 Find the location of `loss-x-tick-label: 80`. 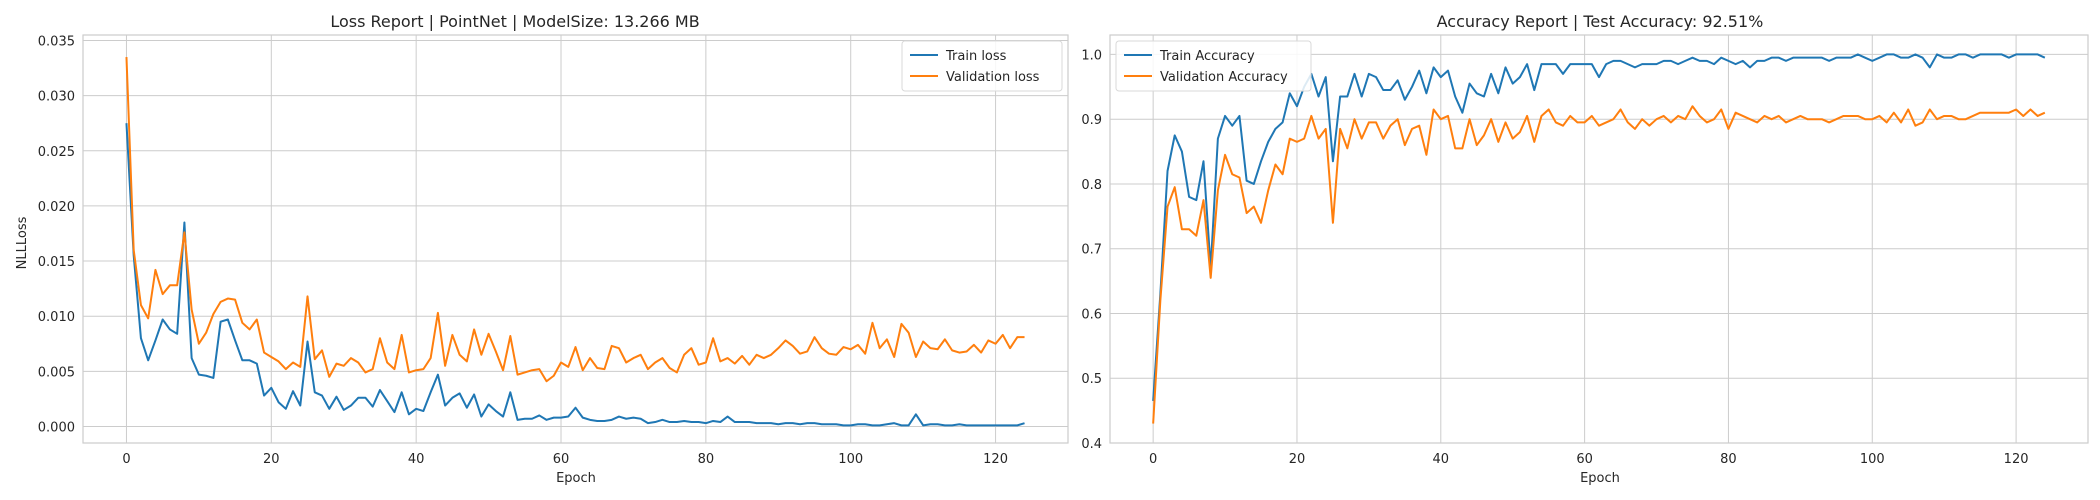

loss-x-tick-label: 80 is located at coordinates (706, 459).